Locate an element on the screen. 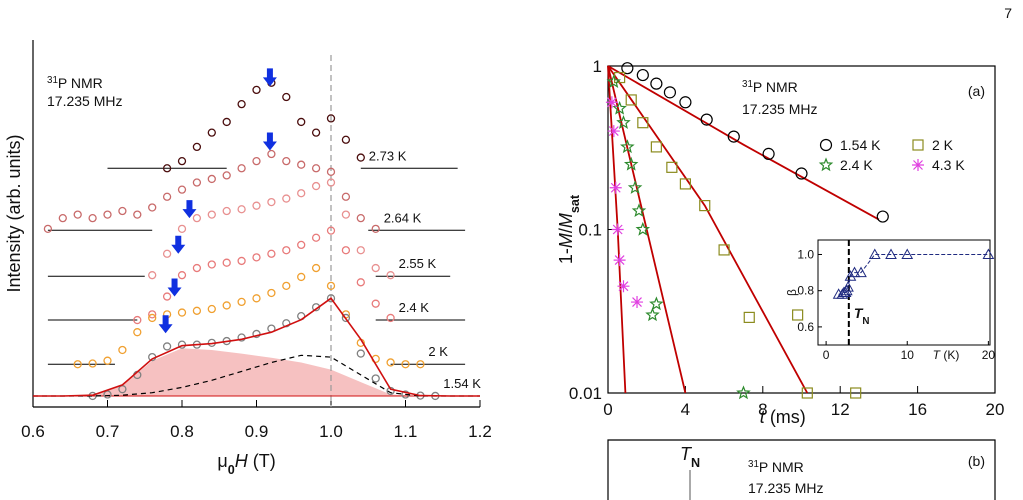 Image resolution: width=1023 pixels, height=500 pixels. fit-component-line is located at coordinates (256, 375).